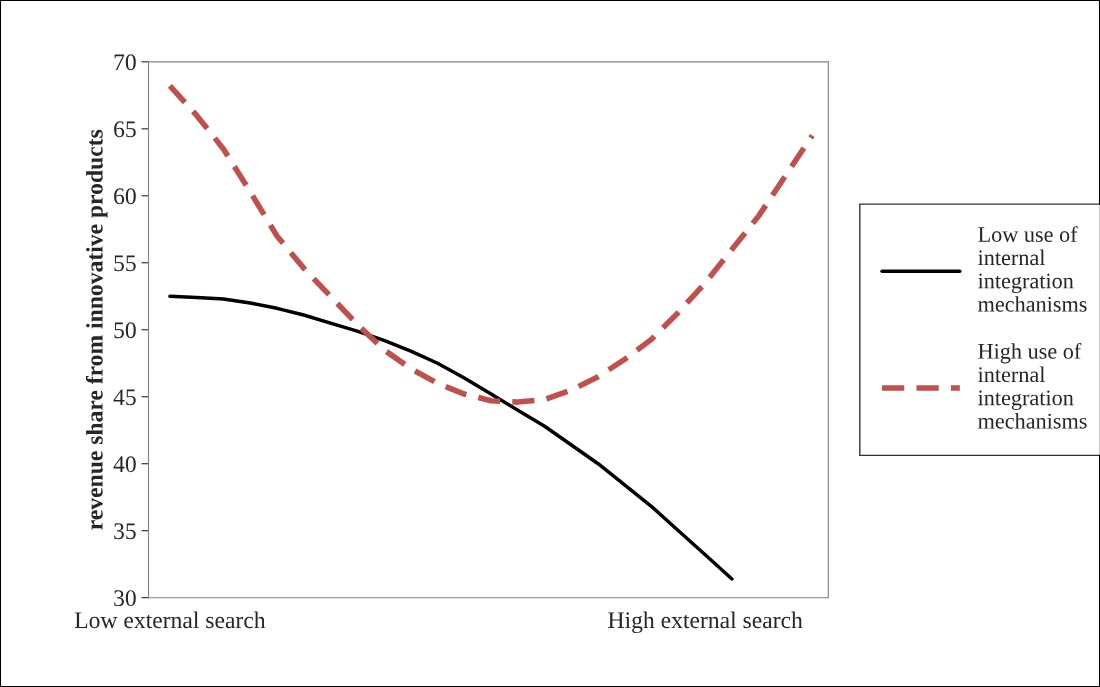  Describe the element at coordinates (124, 464) in the screenshot. I see `y-tick-label: 40` at that location.